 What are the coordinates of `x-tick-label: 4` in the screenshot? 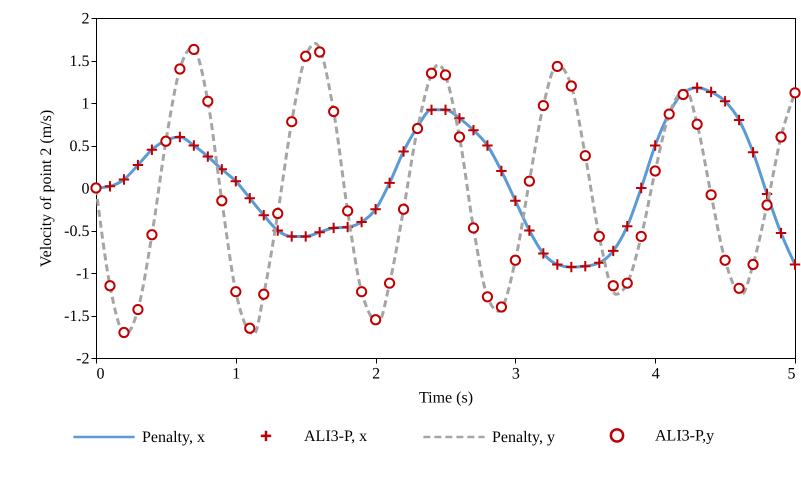 It's located at (656, 374).